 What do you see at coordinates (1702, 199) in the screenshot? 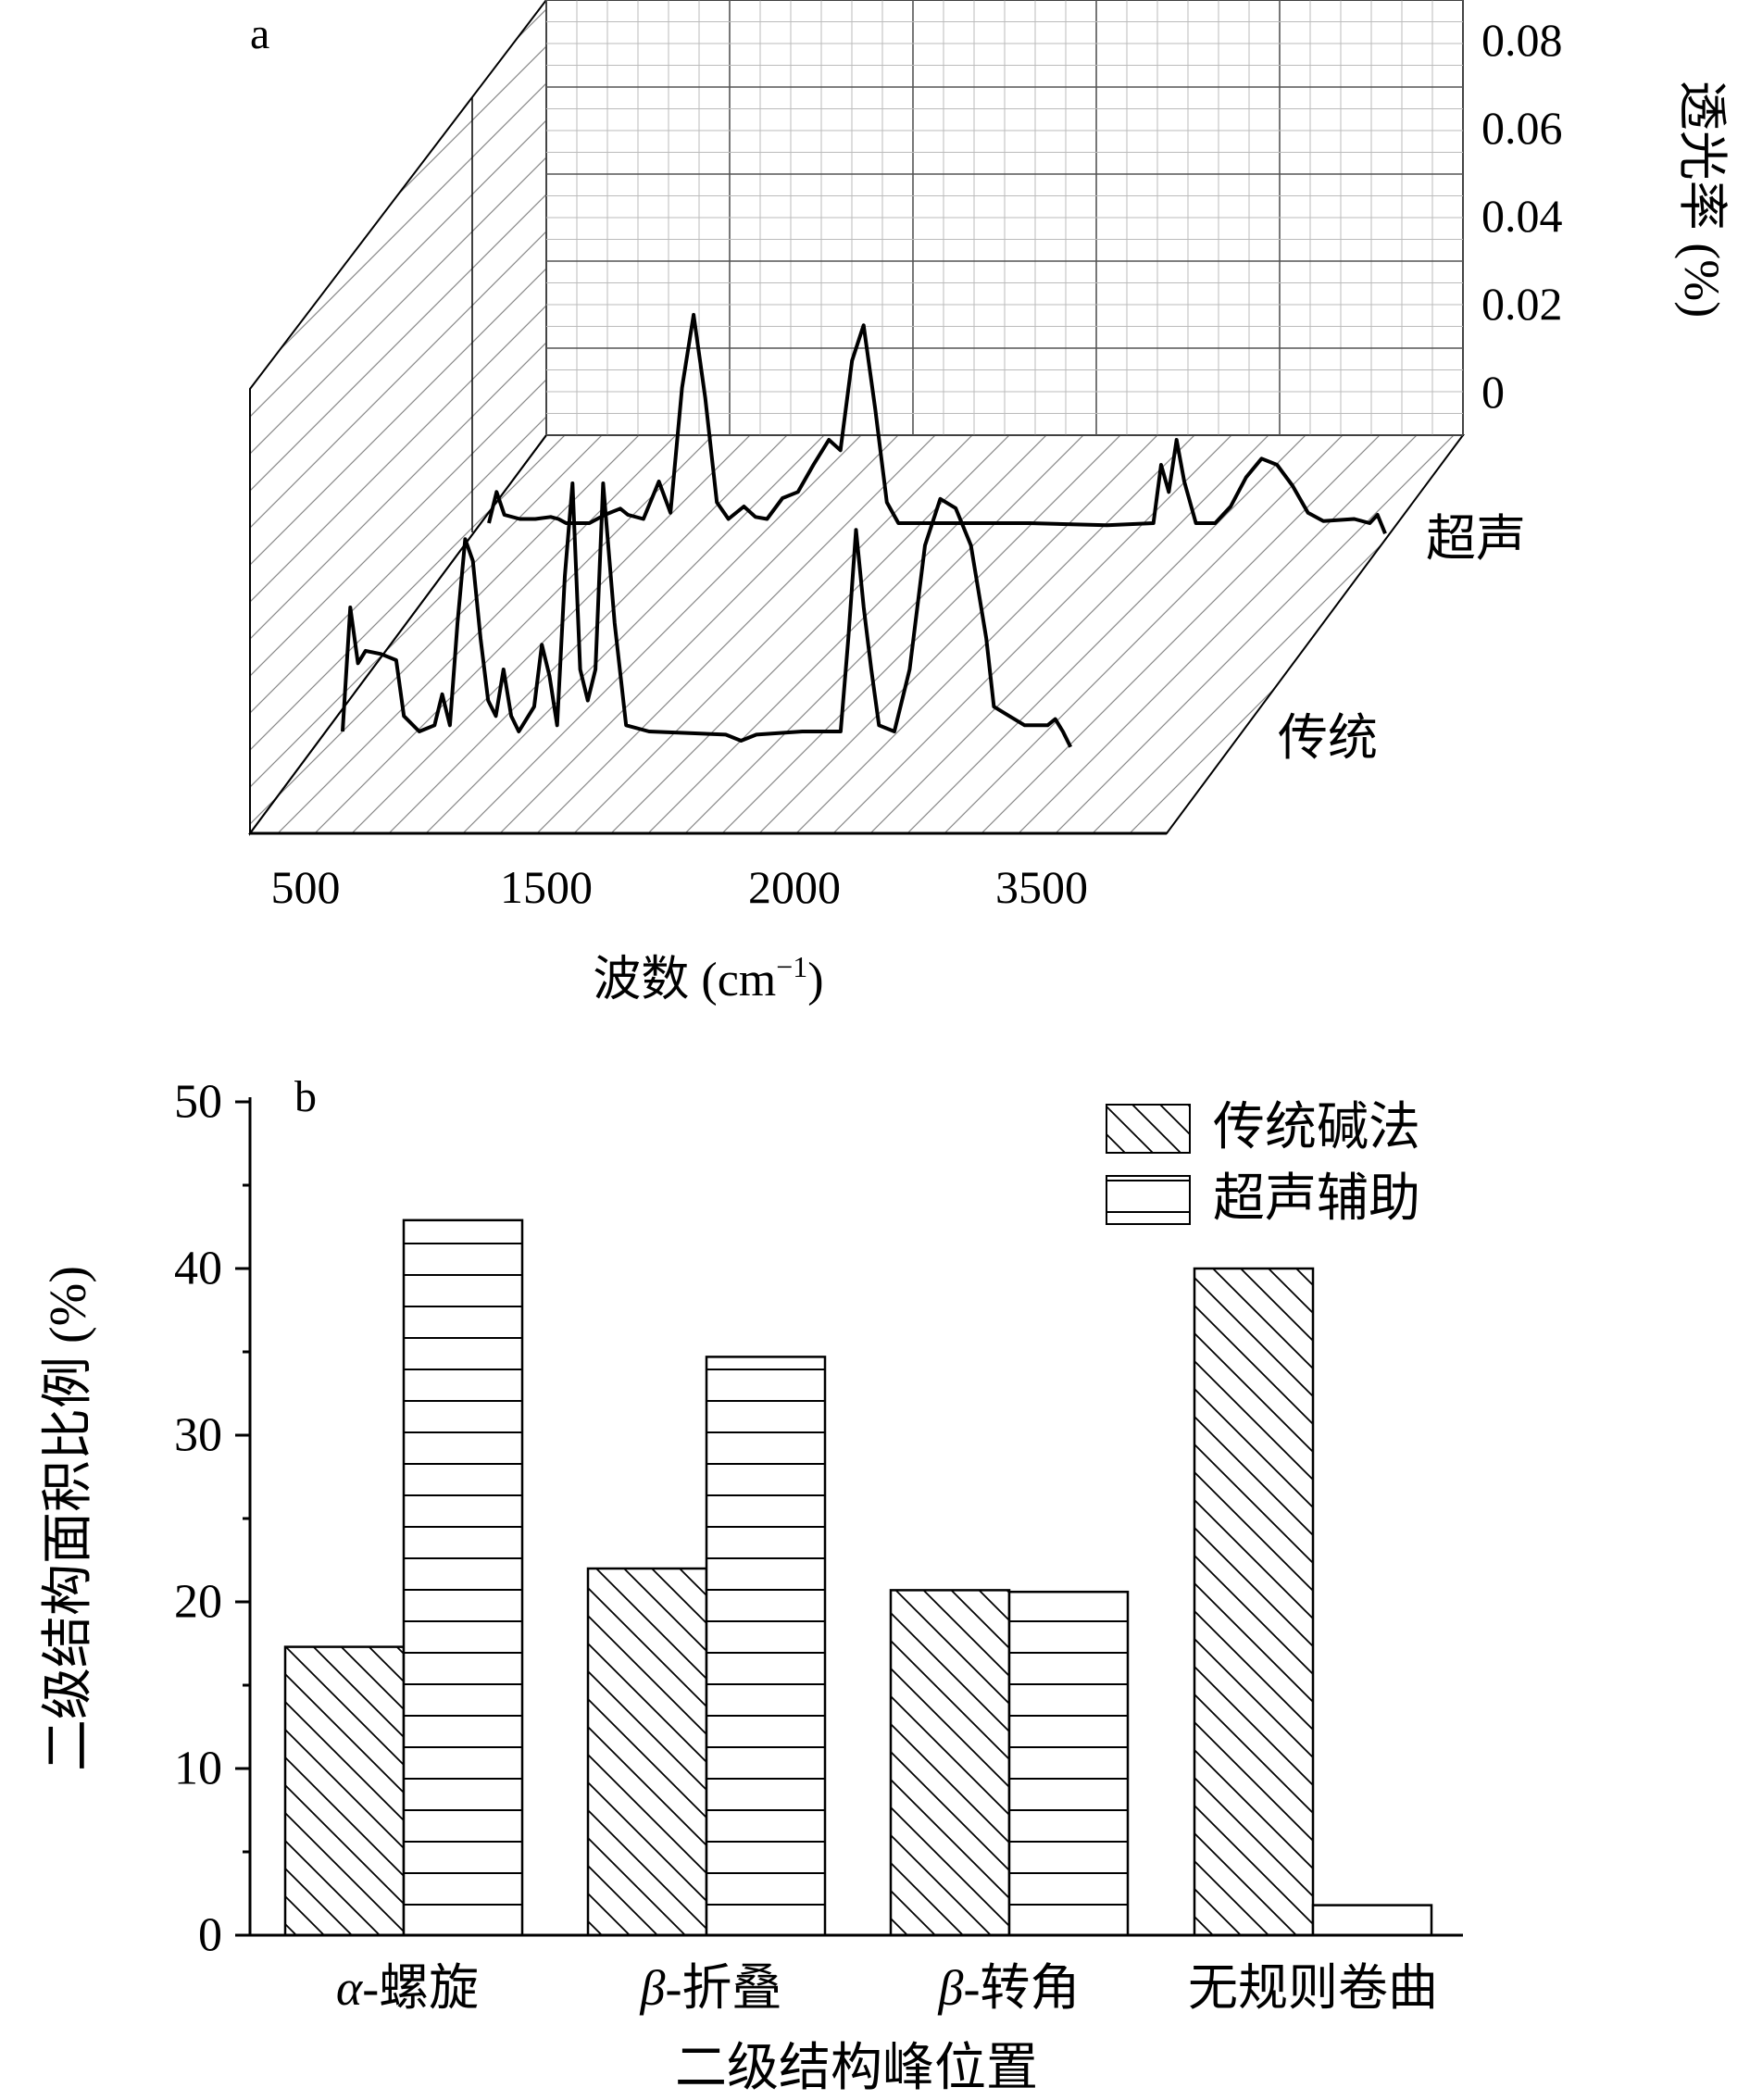
I see `z-axis-label: 透光率 (%)` at bounding box center [1702, 199].